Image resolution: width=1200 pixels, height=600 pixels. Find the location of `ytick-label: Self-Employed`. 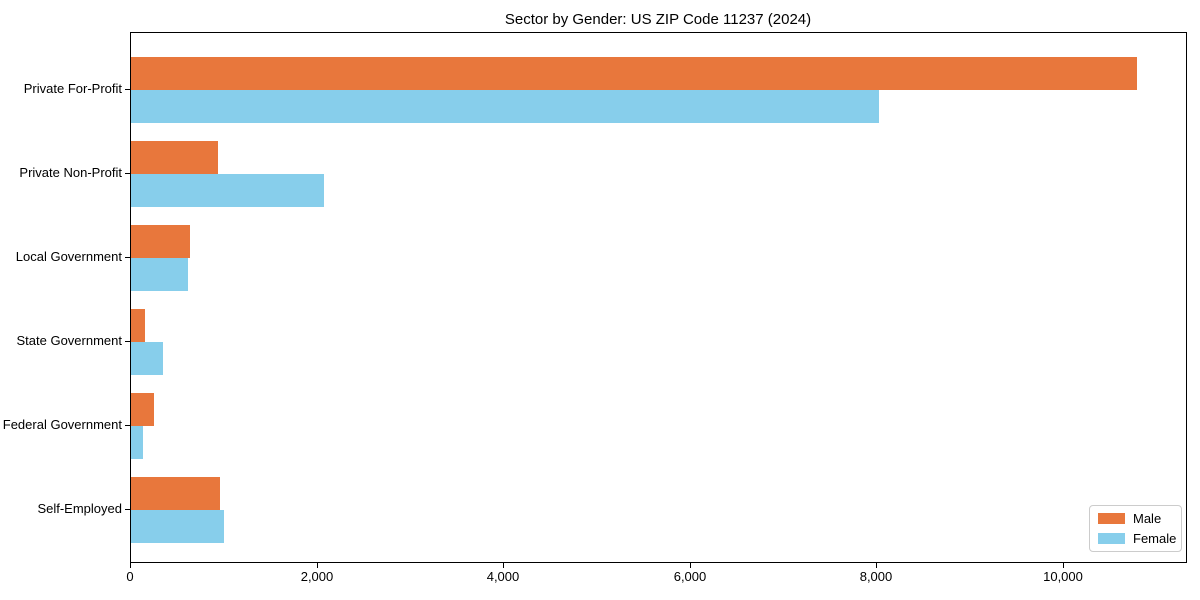

ytick-label: Self-Employed is located at coordinates (79, 508).